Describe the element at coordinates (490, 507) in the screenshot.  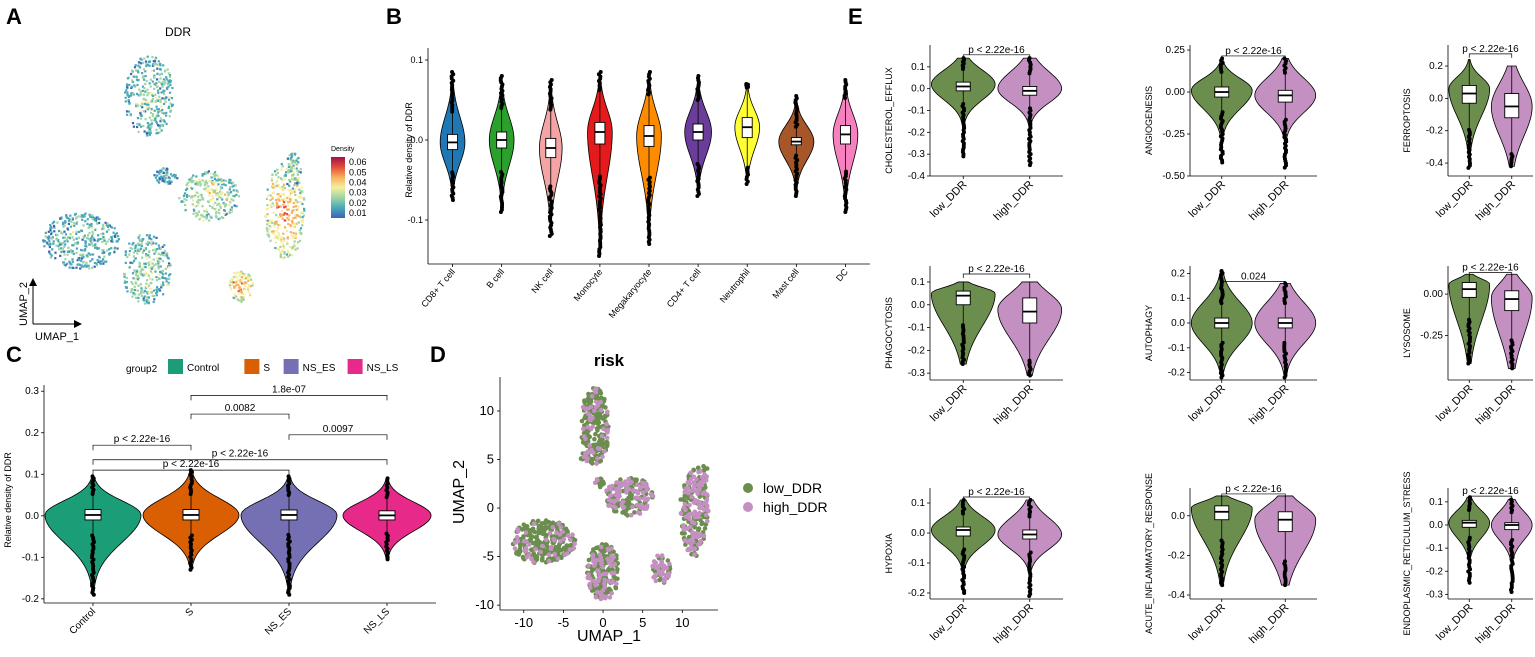
I see `panel-d-ytick-label: 0` at that location.